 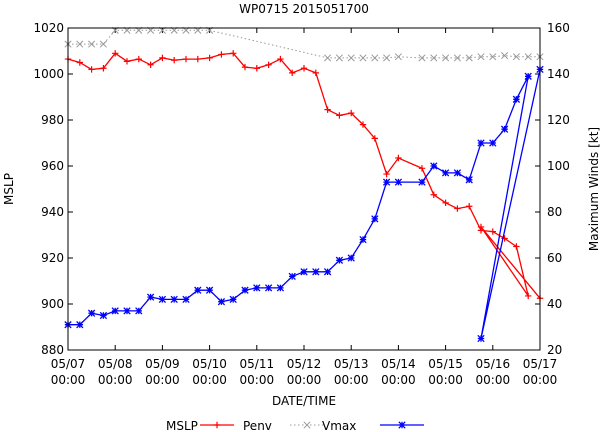 What do you see at coordinates (554, 350) in the screenshot?
I see `y2-tick-label: 20` at bounding box center [554, 350].